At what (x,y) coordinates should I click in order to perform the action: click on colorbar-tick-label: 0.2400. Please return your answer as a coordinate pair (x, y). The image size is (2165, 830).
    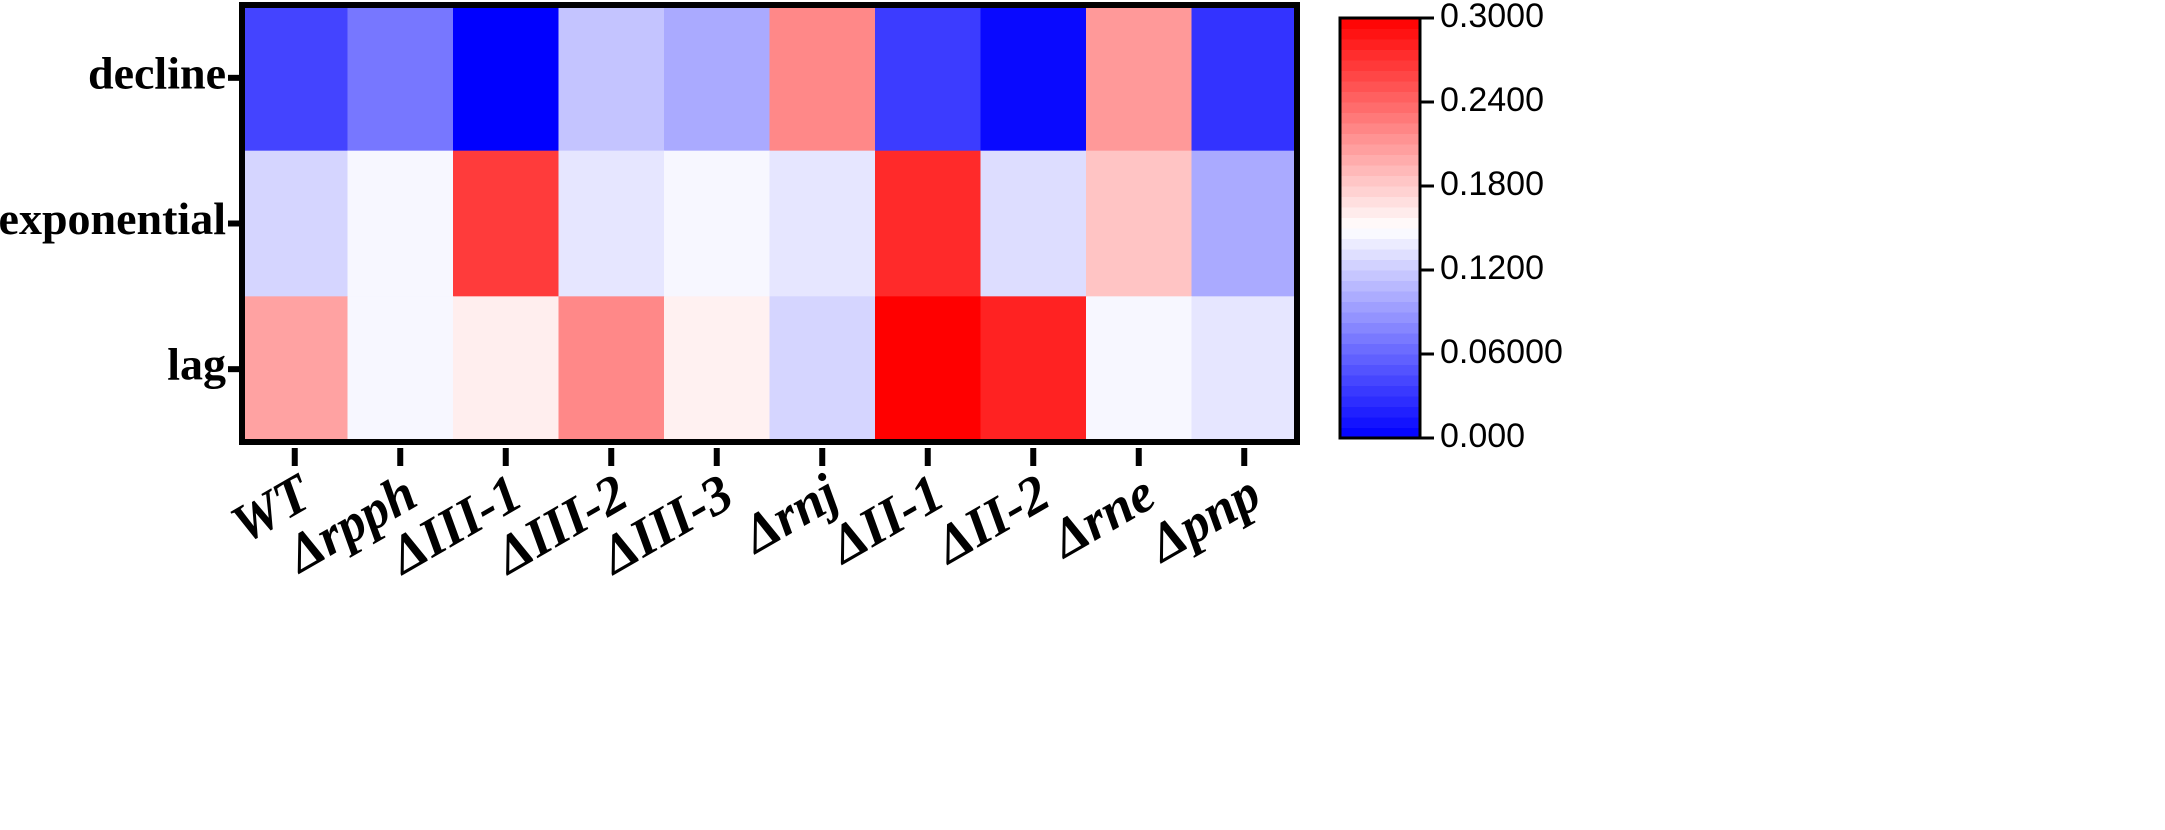
    Looking at the image, I should click on (1492, 100).